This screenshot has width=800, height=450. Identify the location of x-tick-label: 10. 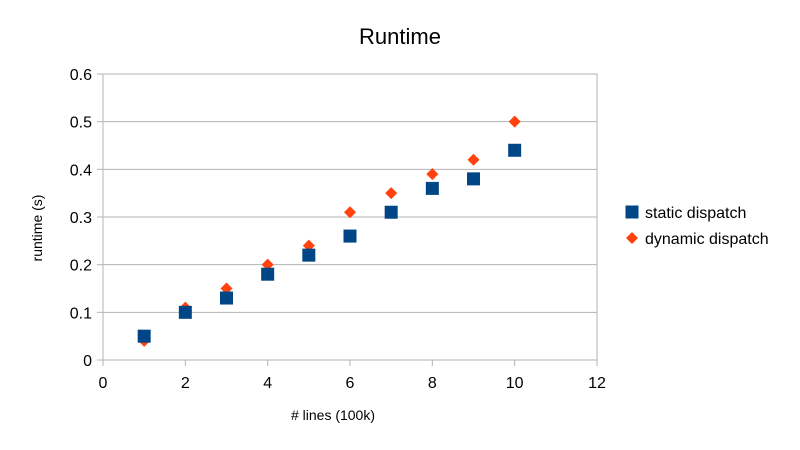
(515, 383).